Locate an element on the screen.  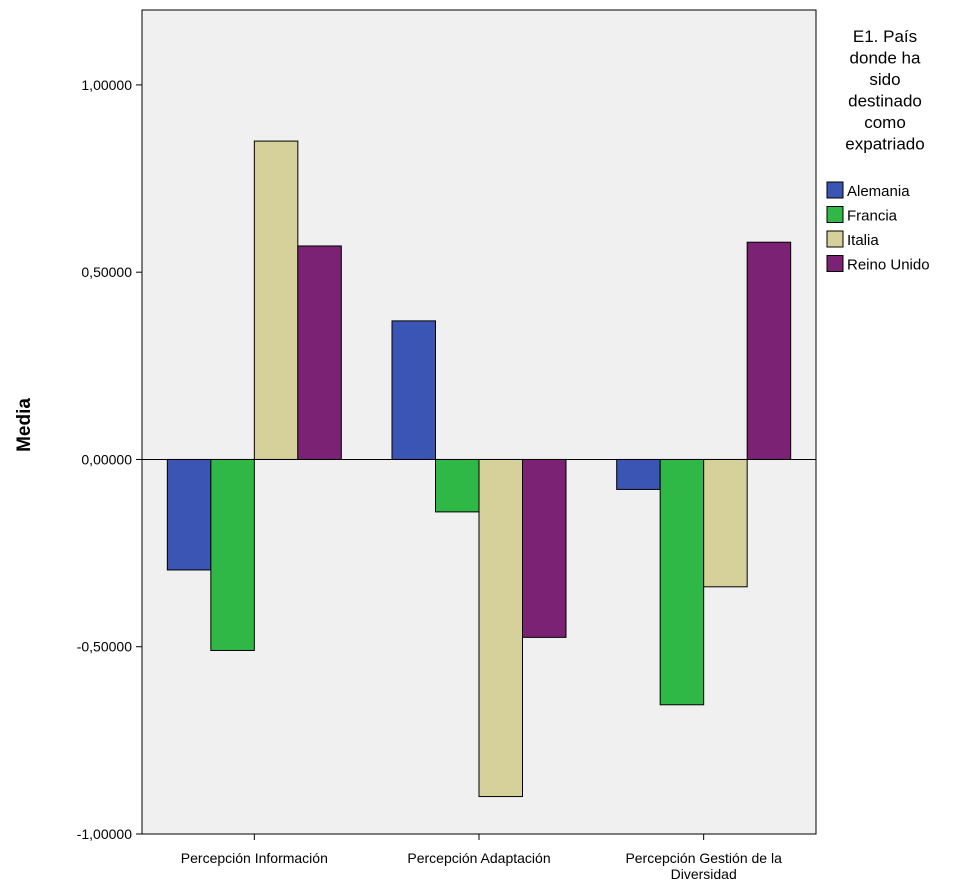
y-tick-label: -1,00000 is located at coordinates (104, 834).